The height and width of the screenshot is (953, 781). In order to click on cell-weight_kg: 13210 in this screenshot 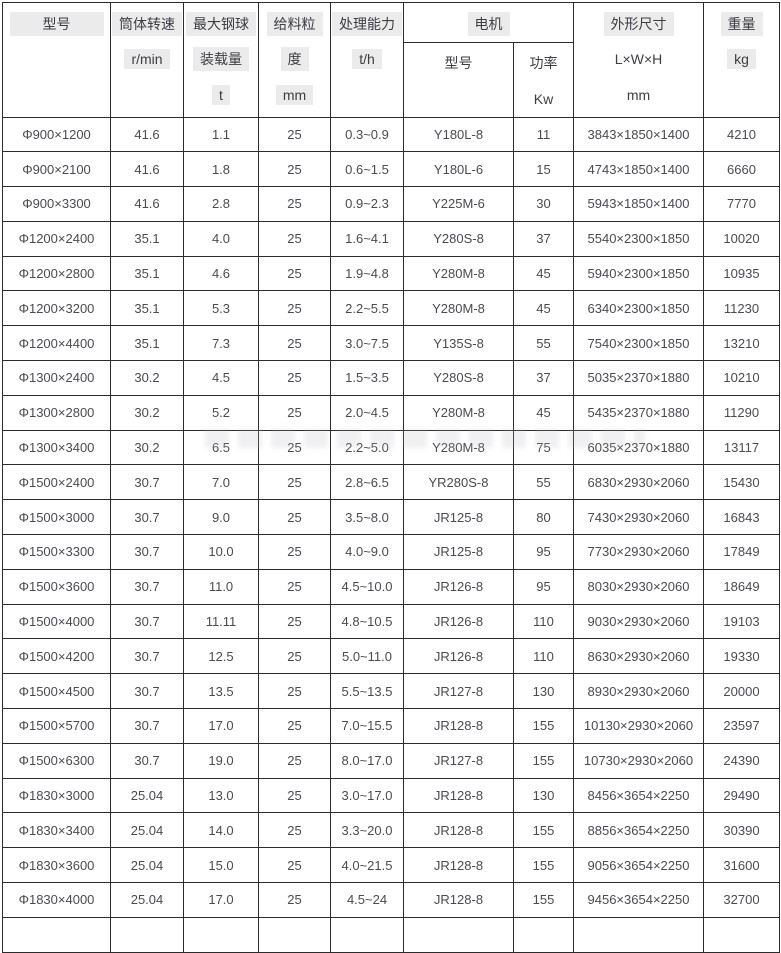, I will do `click(741, 343)`.